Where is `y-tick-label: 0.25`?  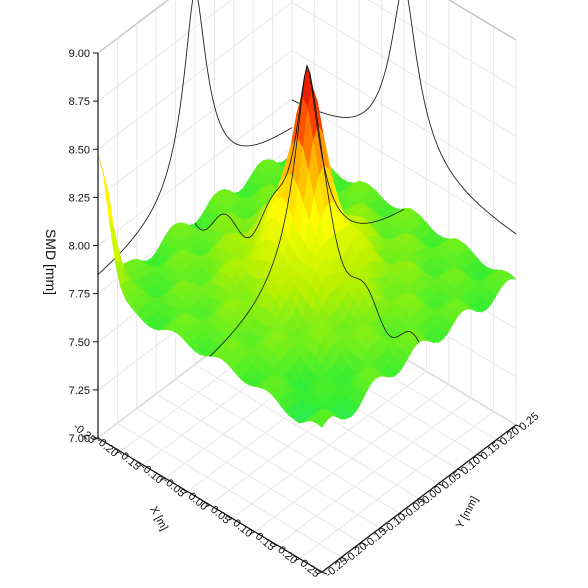
y-tick-label: 0.25 is located at coordinates (529, 421).